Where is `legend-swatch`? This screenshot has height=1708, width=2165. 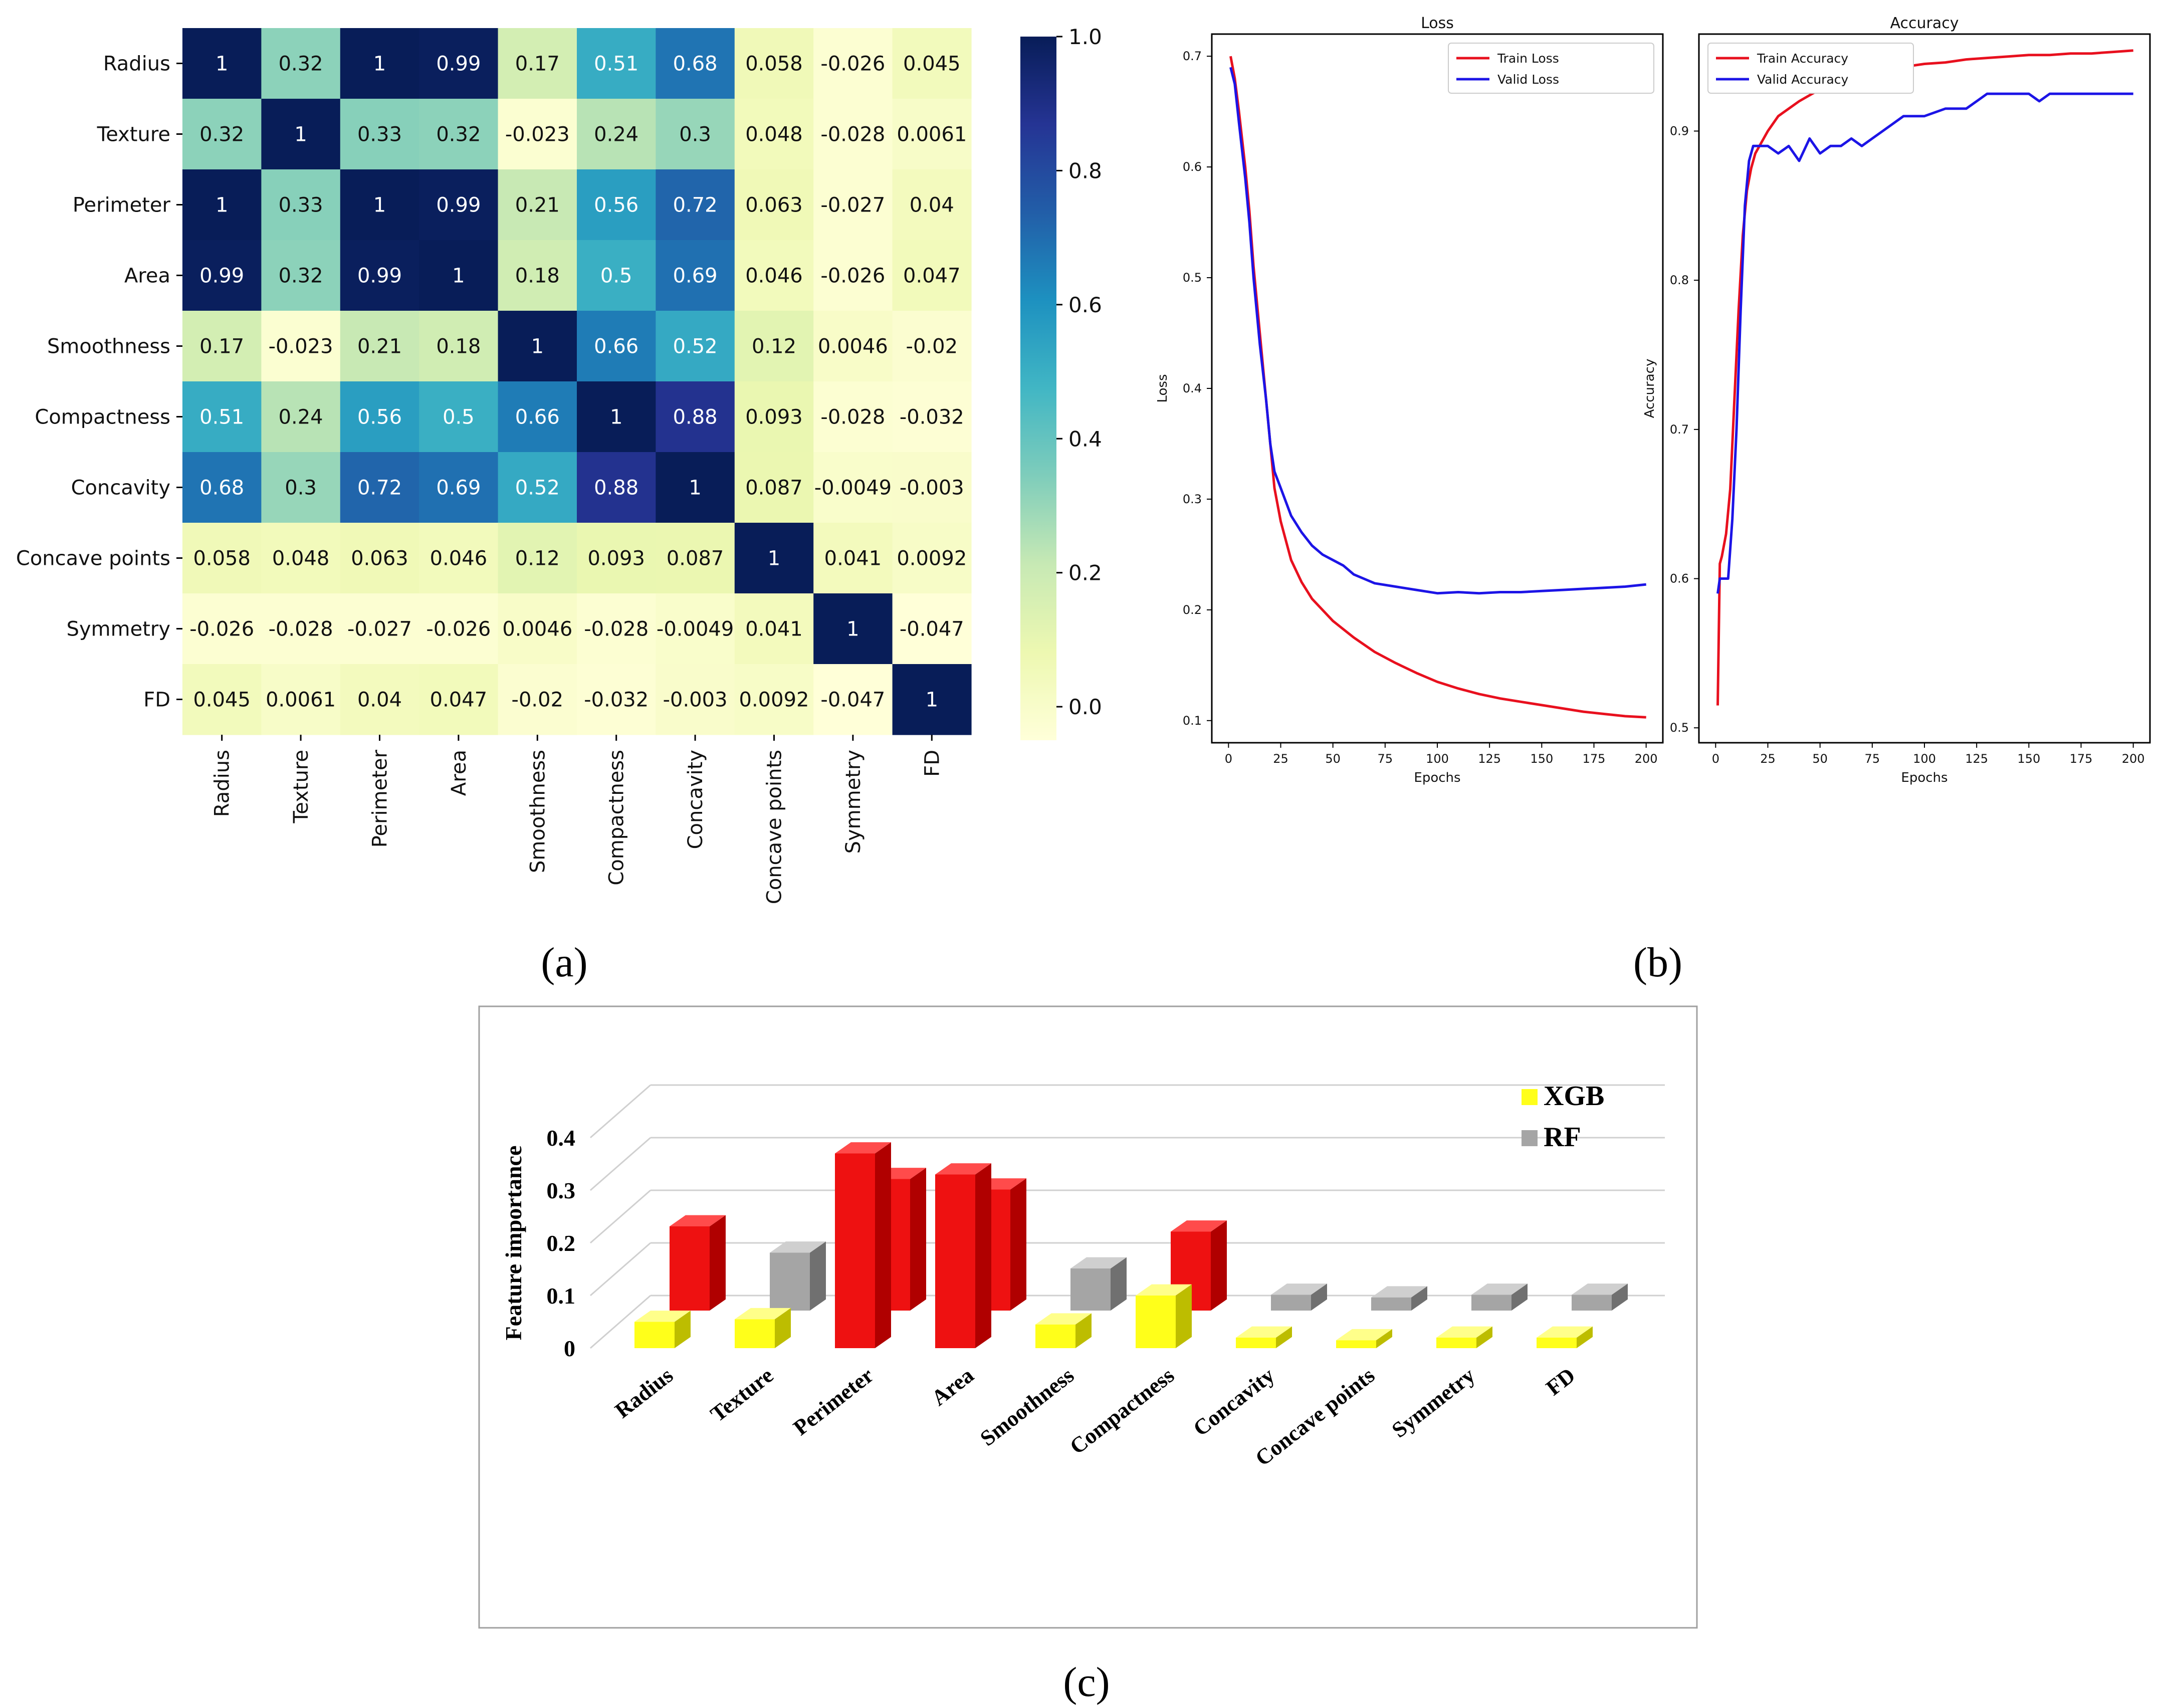 legend-swatch is located at coordinates (1530, 1138).